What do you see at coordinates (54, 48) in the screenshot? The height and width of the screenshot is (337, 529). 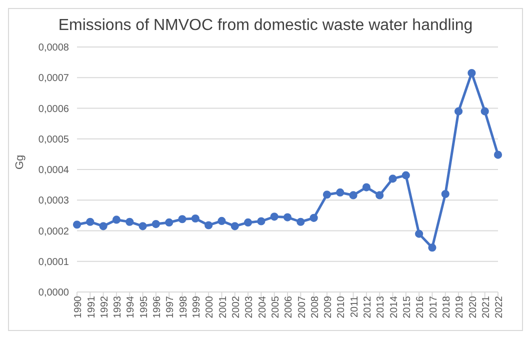 I see `y-tick-label: 0,0008` at bounding box center [54, 48].